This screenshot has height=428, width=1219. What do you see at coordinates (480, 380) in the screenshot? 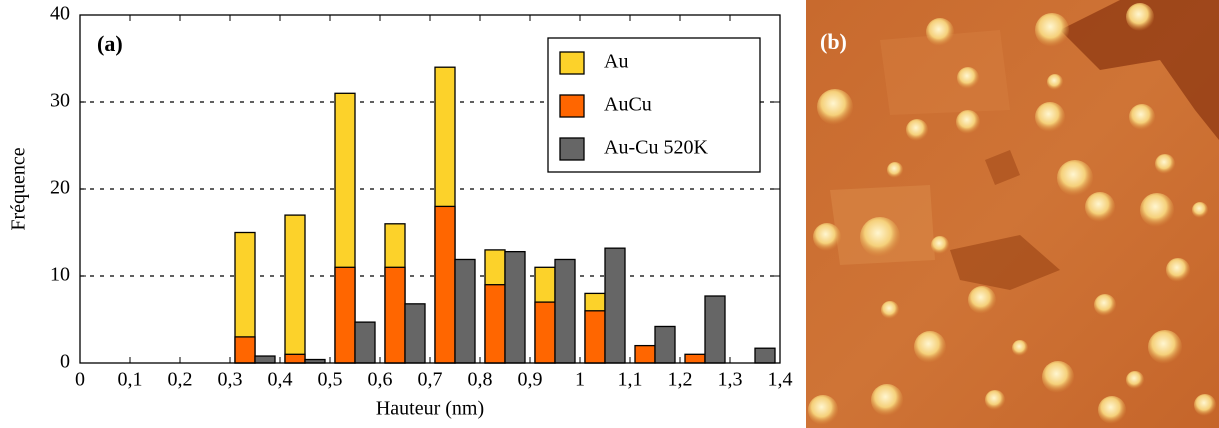
I see `x-tick-label: 0,8` at bounding box center [480, 380].